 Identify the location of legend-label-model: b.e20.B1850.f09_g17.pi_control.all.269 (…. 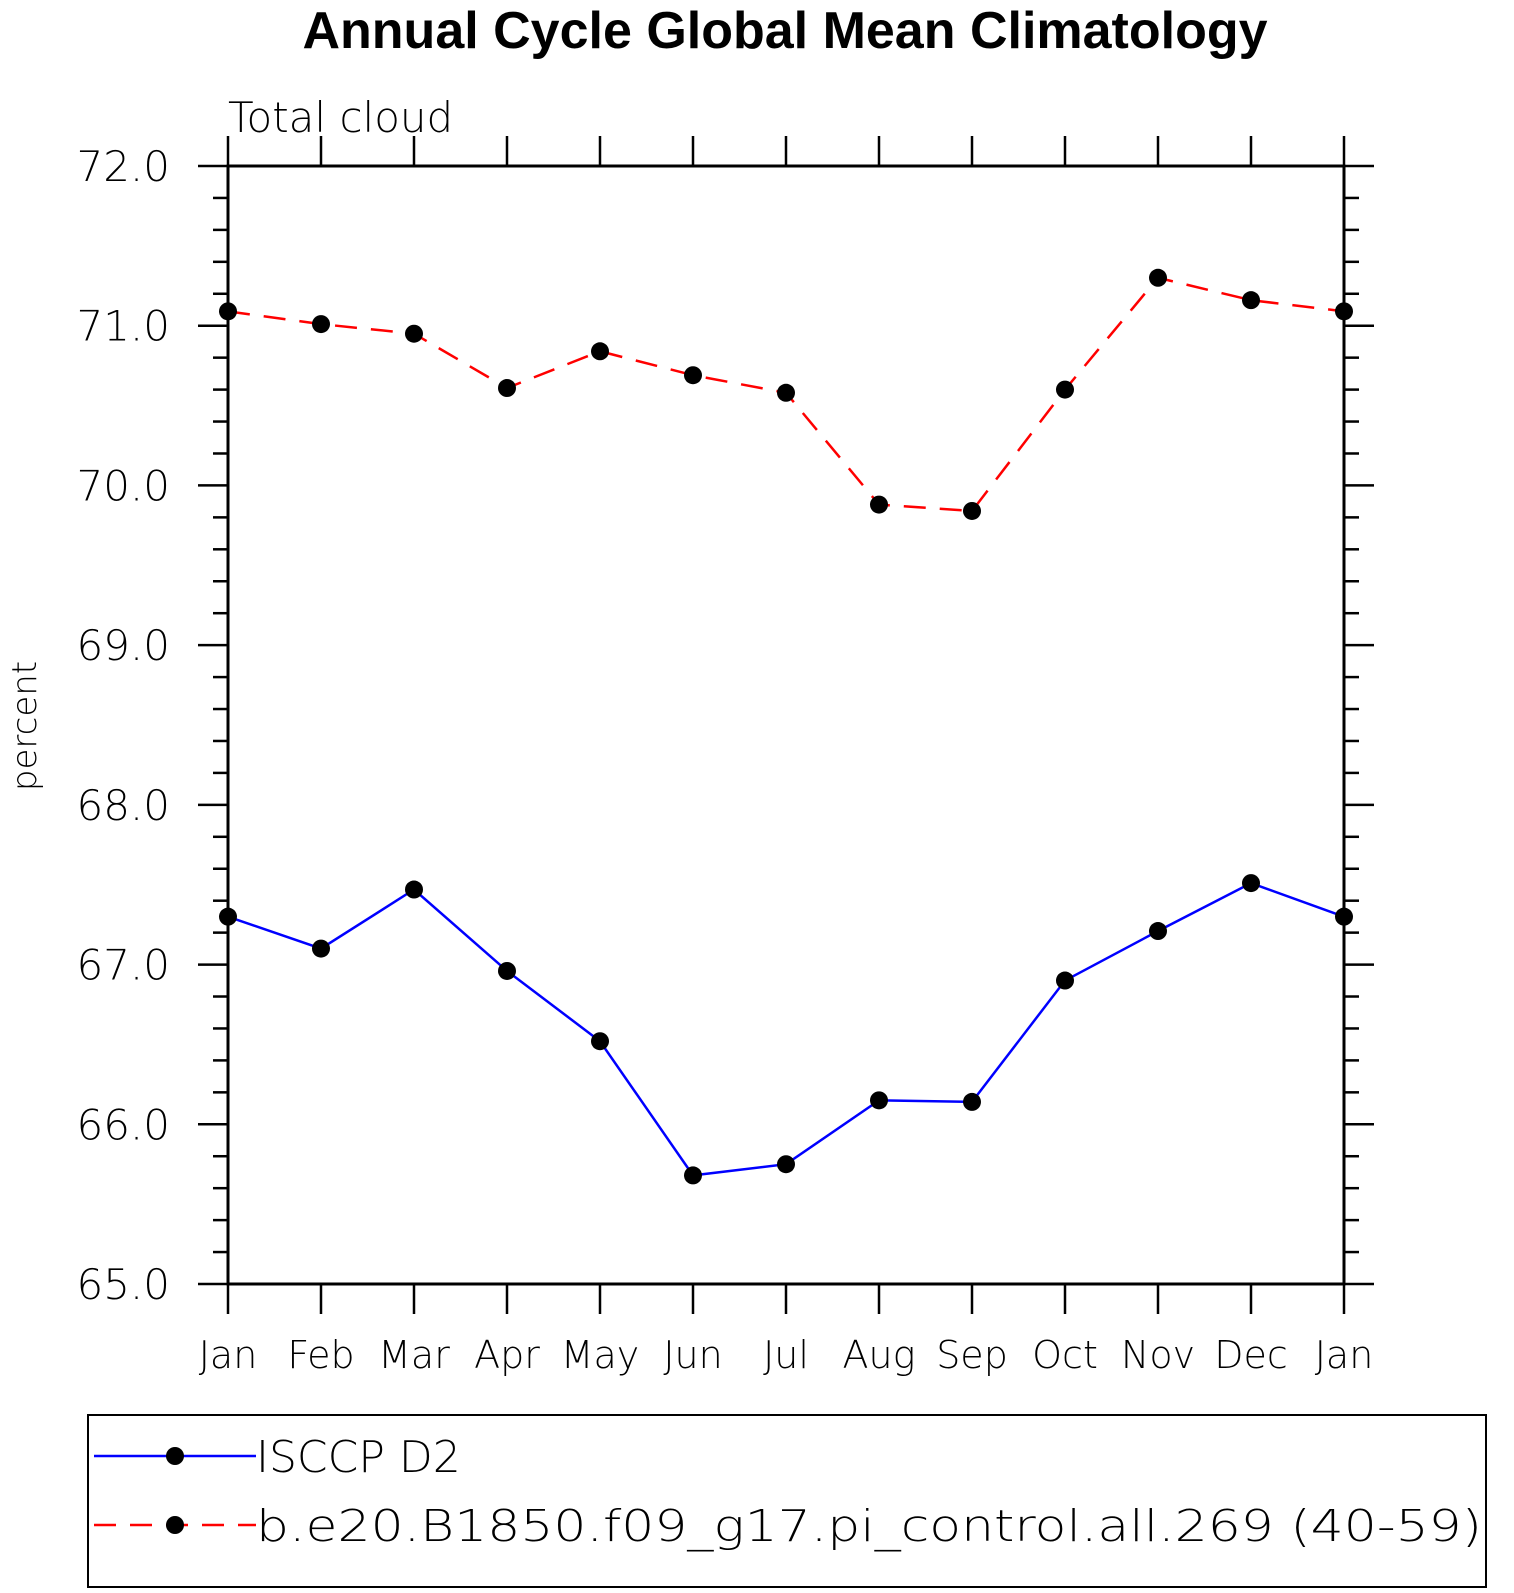
(869, 1526).